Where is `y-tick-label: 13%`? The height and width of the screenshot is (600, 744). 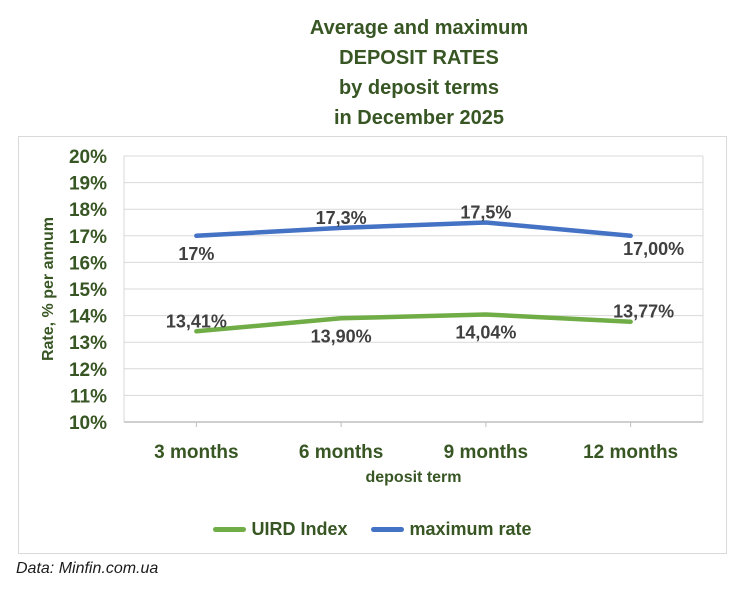
y-tick-label: 13% is located at coordinates (88, 343).